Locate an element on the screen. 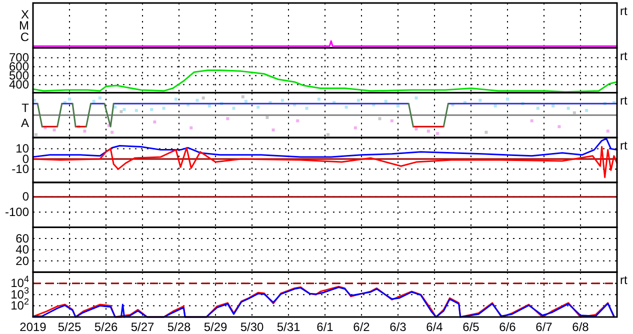  x-tick-label: 5/25 is located at coordinates (70, 327).